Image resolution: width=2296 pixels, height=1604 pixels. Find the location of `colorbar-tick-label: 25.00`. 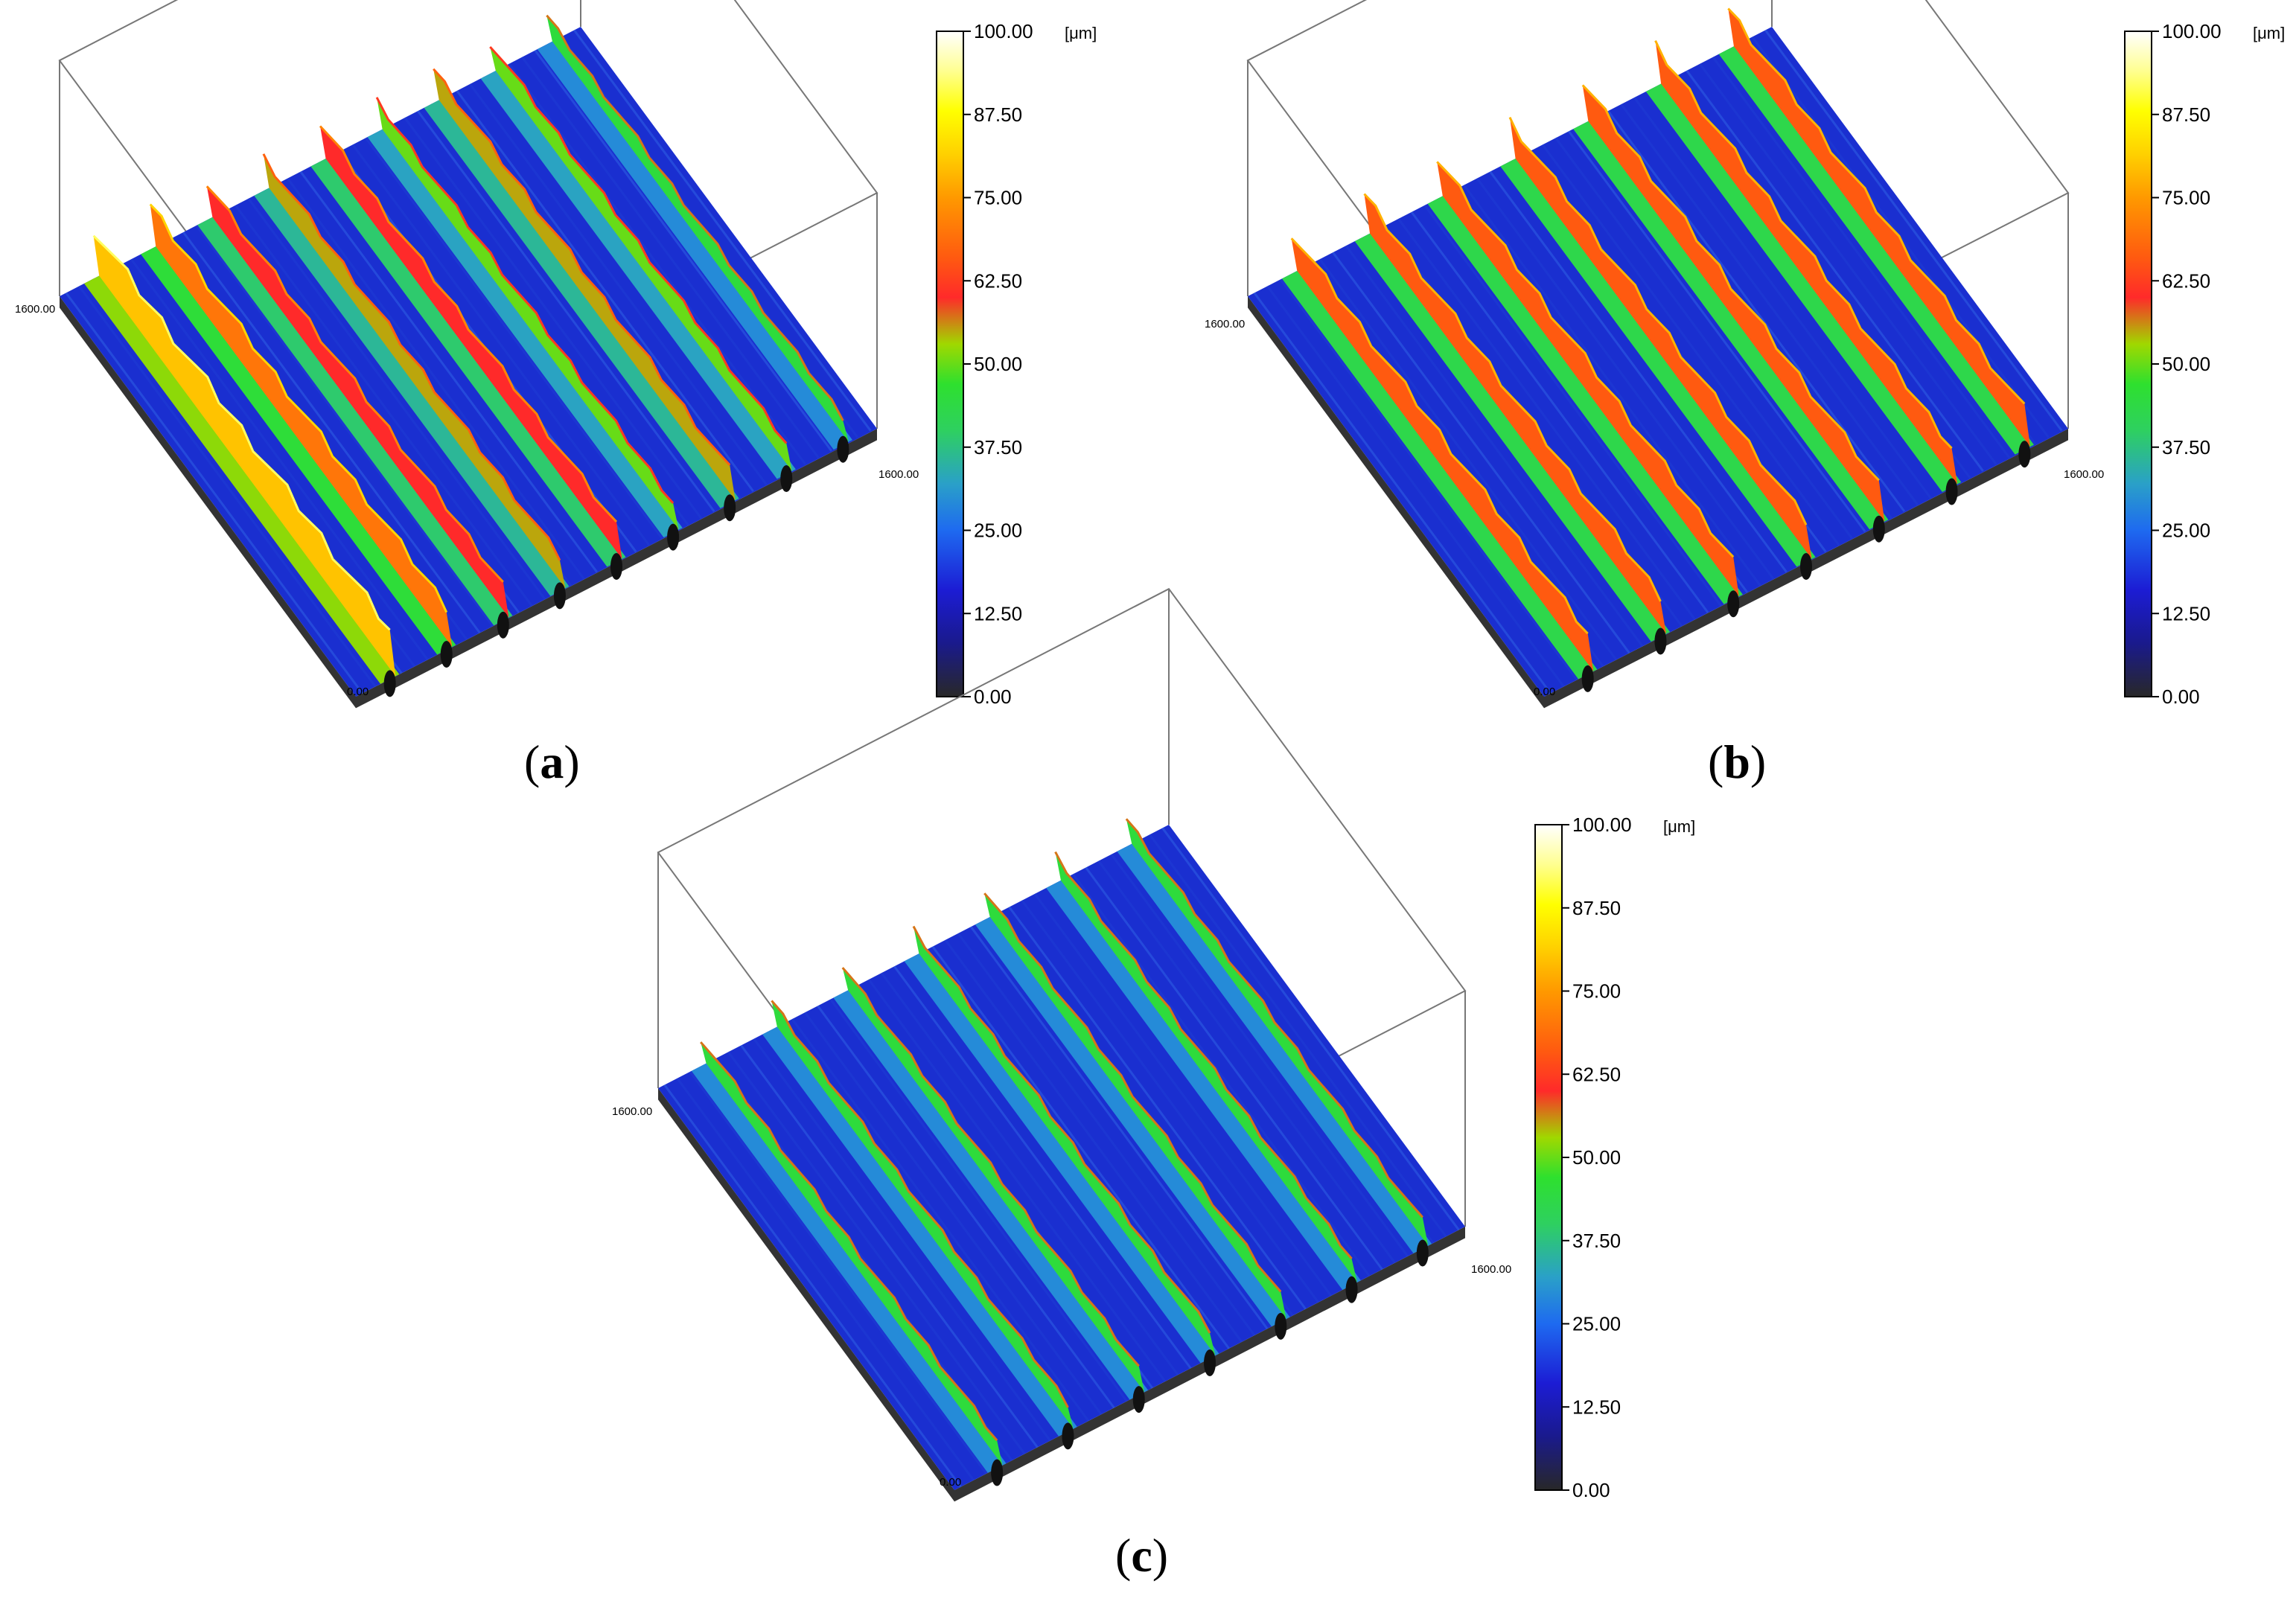

colorbar-tick-label: 25.00 is located at coordinates (998, 531).